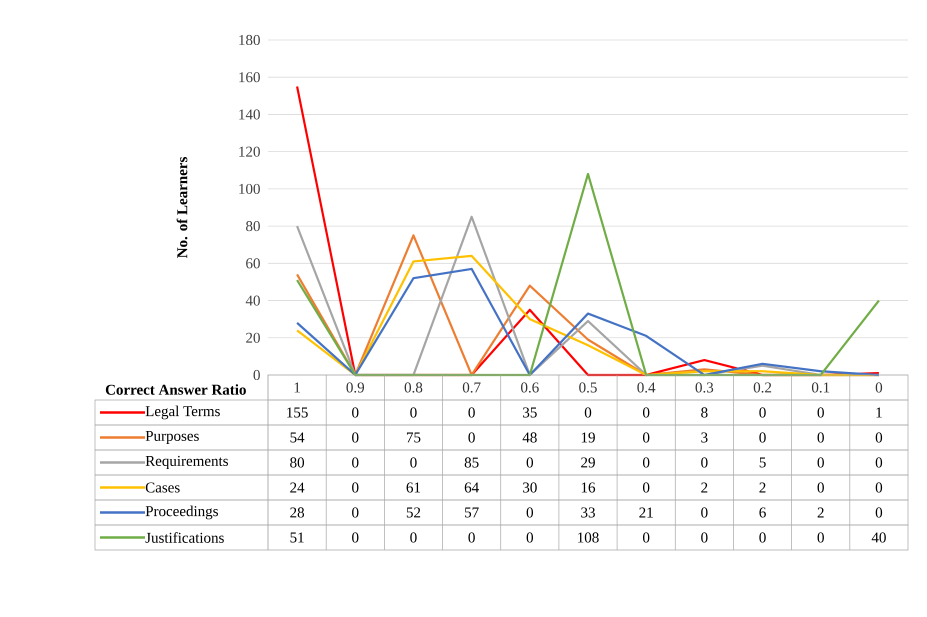 The width and height of the screenshot is (927, 617). Describe the element at coordinates (879, 387) in the screenshot. I see `x-tick-label: 0` at that location.